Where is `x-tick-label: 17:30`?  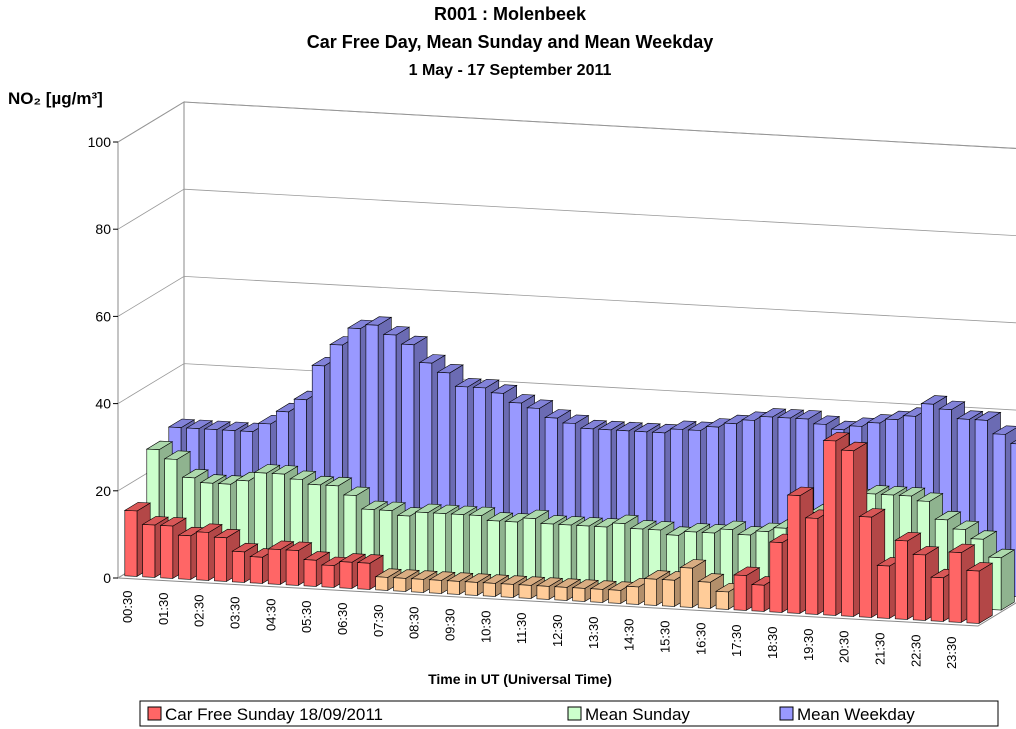
x-tick-label: 17:30 is located at coordinates (736, 641).